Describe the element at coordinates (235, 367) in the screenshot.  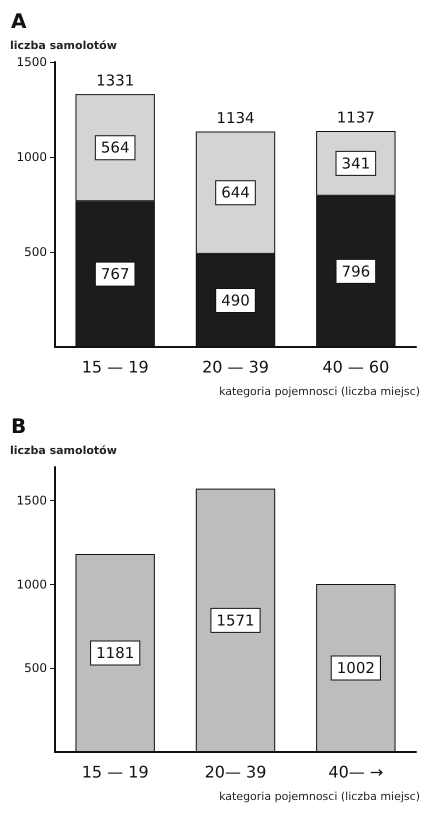
I see `x-tick-label: 20 — 39` at that location.